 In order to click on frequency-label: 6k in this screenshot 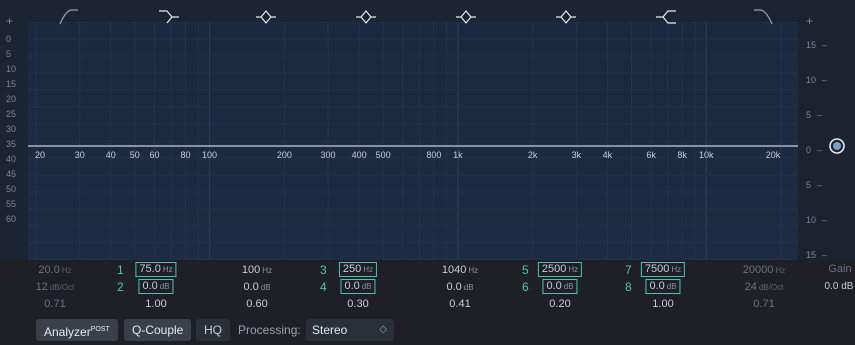, I will do `click(651, 155)`.